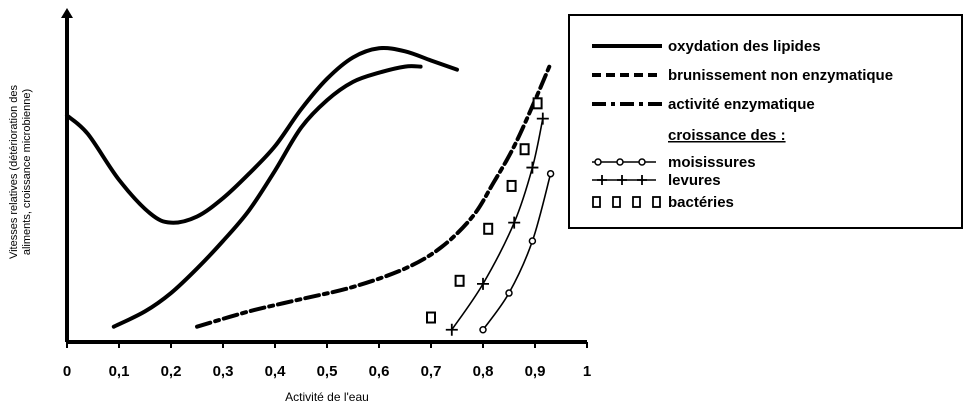 The width and height of the screenshot is (968, 410). What do you see at coordinates (535, 371) in the screenshot?
I see `x-tick-label: 0,9` at bounding box center [535, 371].